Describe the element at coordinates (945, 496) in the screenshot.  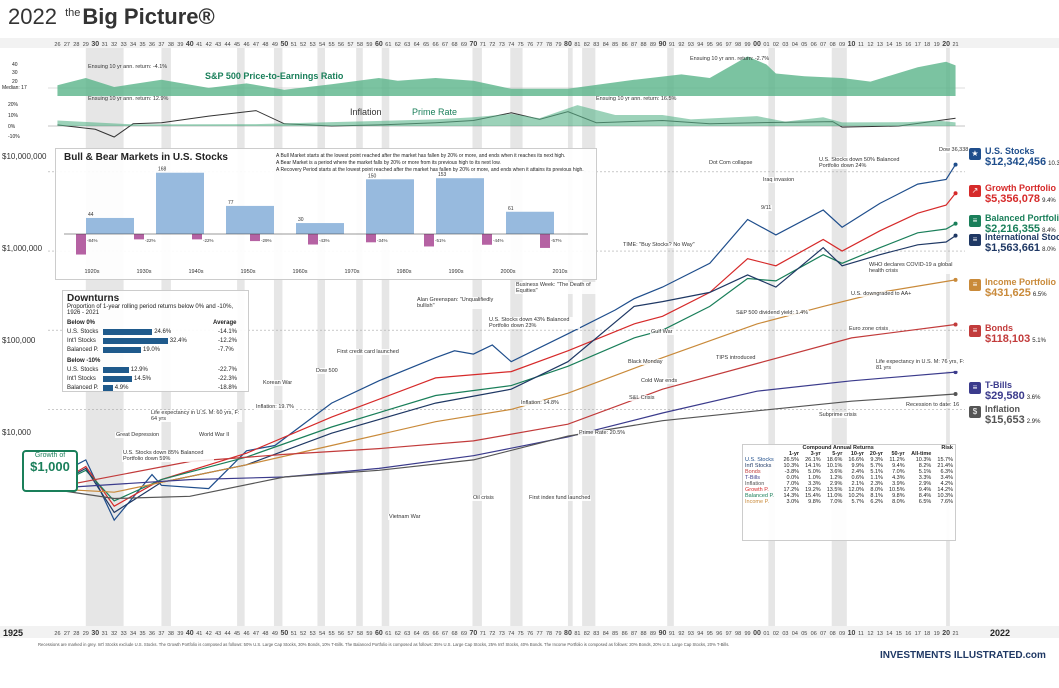
I see `returns-risk-cell: 10.3%` at that location.